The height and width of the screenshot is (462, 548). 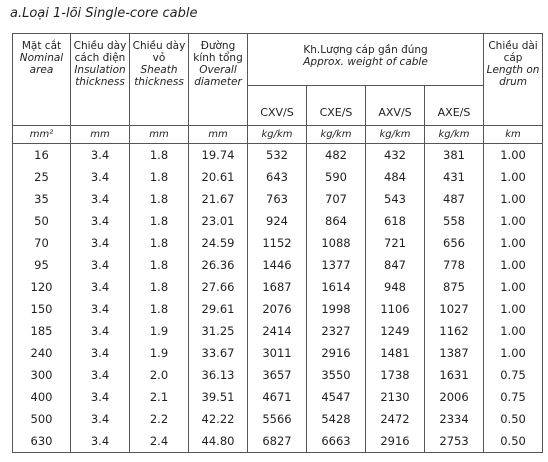 I want to click on data-cell: 656, so click(x=454, y=243).